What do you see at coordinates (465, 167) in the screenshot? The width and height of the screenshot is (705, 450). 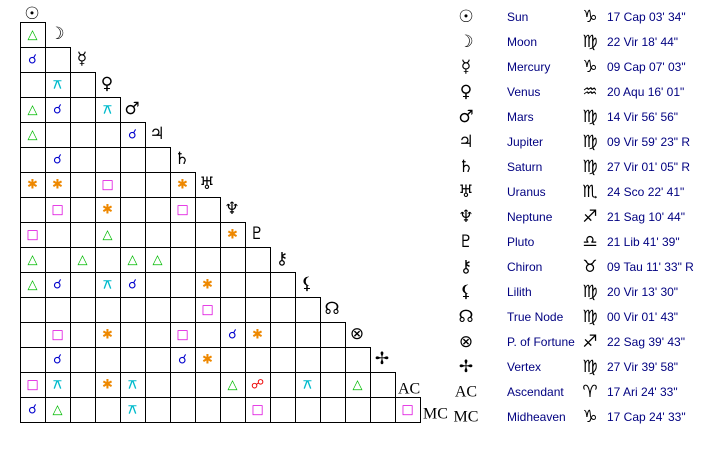 I see `planet-glyph: ♄` at bounding box center [465, 167].